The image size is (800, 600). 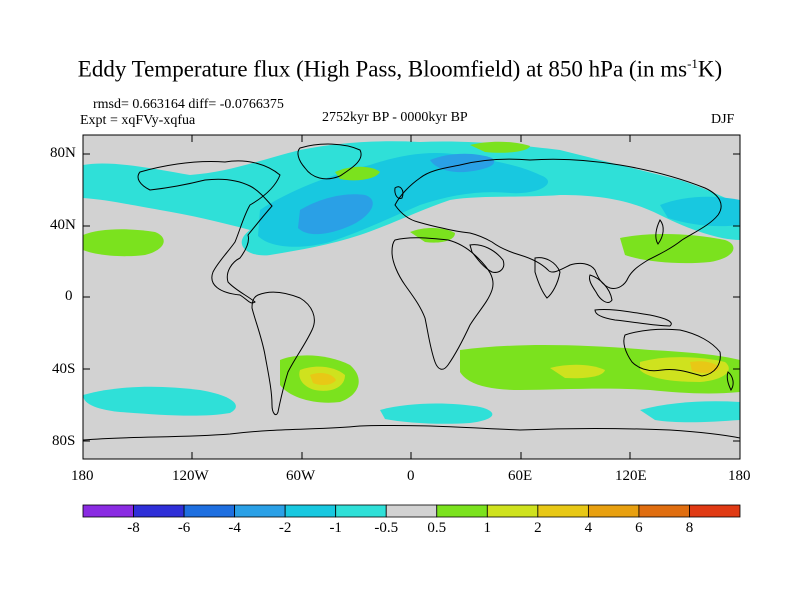 I want to click on y-label-40s: 40S, so click(x=64, y=369).